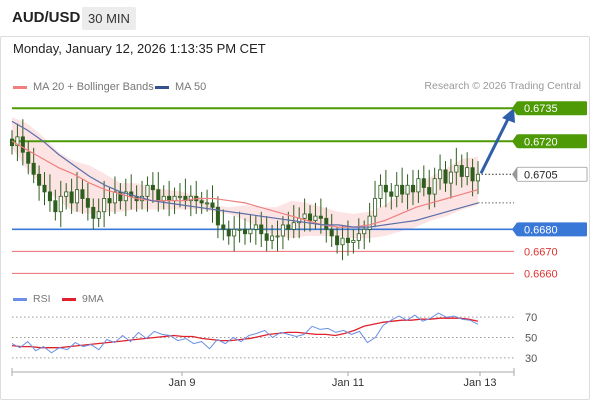  I want to click on legend-ma20: MA 20 + Bollinger Bands, so click(83, 87).